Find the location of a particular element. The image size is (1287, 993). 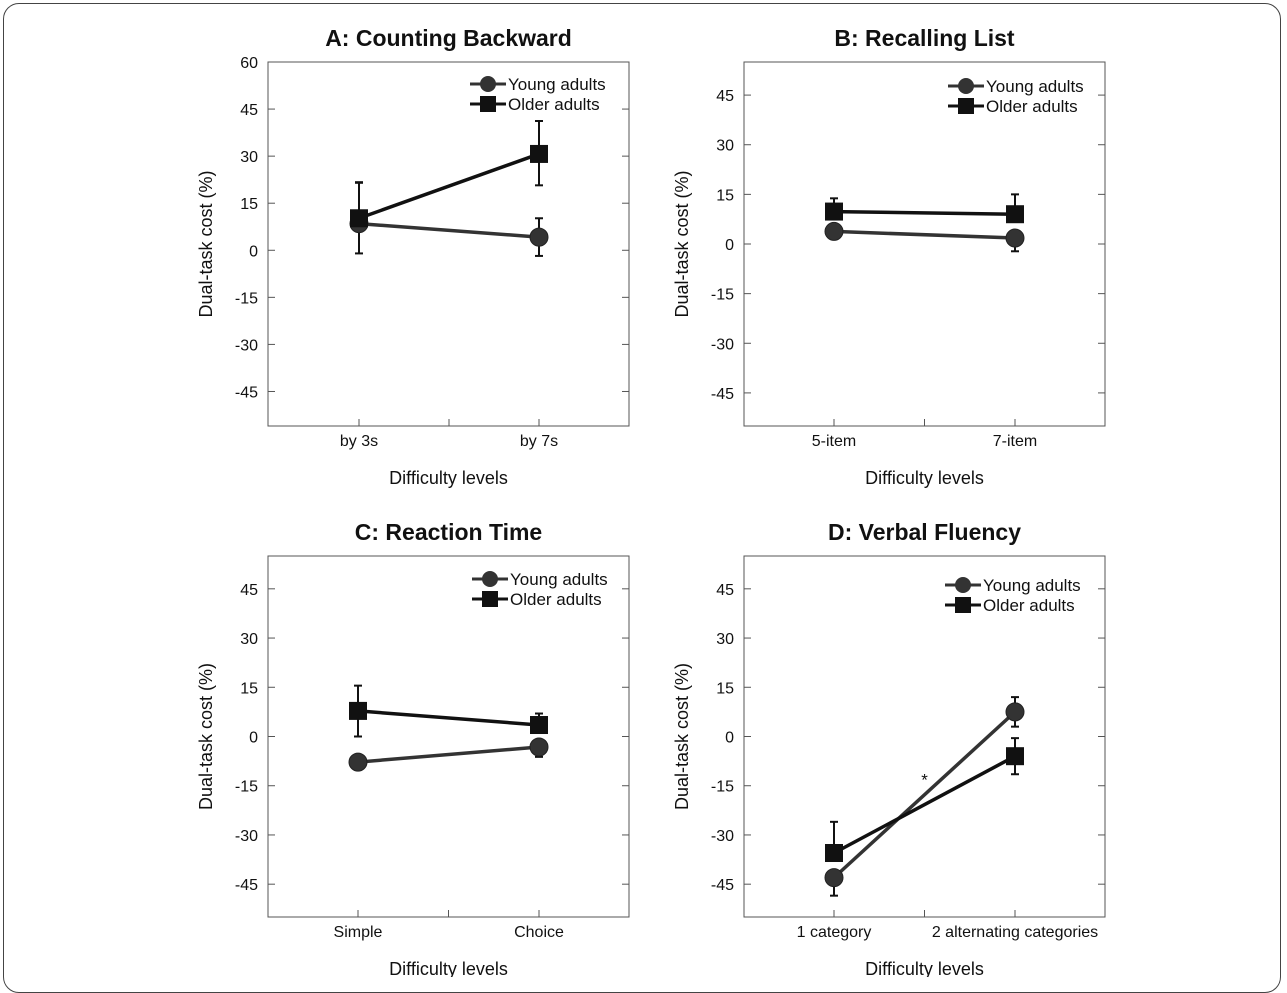

x-tick-label: Simple is located at coordinates (358, 932).